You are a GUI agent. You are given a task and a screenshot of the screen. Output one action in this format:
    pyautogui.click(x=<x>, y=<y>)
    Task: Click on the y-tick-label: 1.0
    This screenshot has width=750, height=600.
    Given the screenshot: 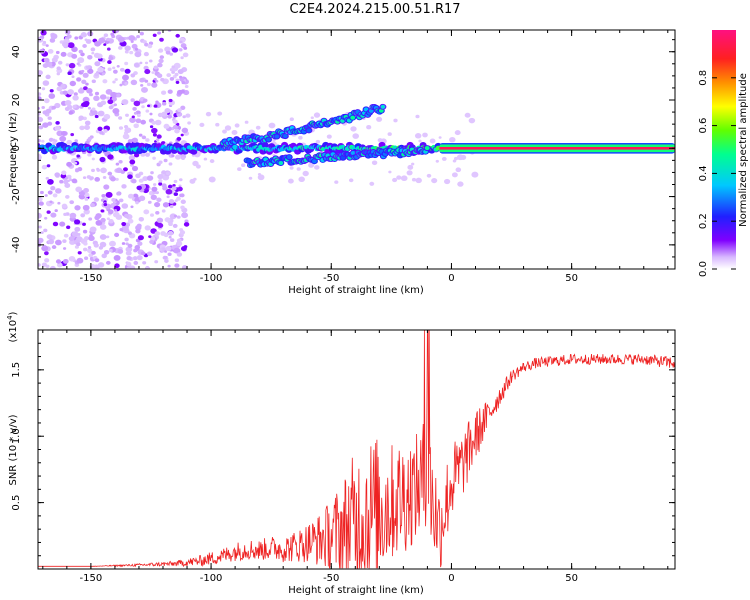 What is the action you would take?
    pyautogui.click(x=16, y=436)
    